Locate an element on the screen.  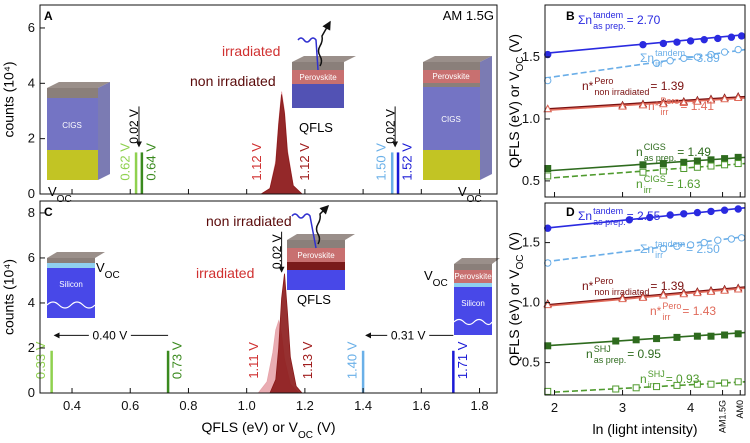
voc-value-label: 1.52 V is located at coordinates (406, 162).